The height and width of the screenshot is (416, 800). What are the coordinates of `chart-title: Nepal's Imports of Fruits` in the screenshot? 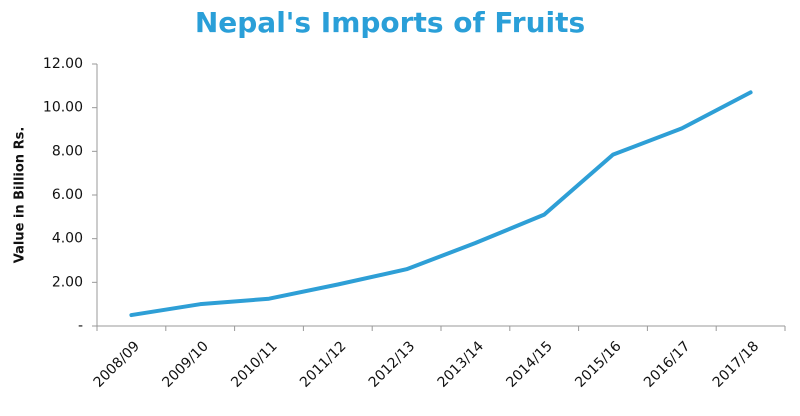 It's located at (390, 22).